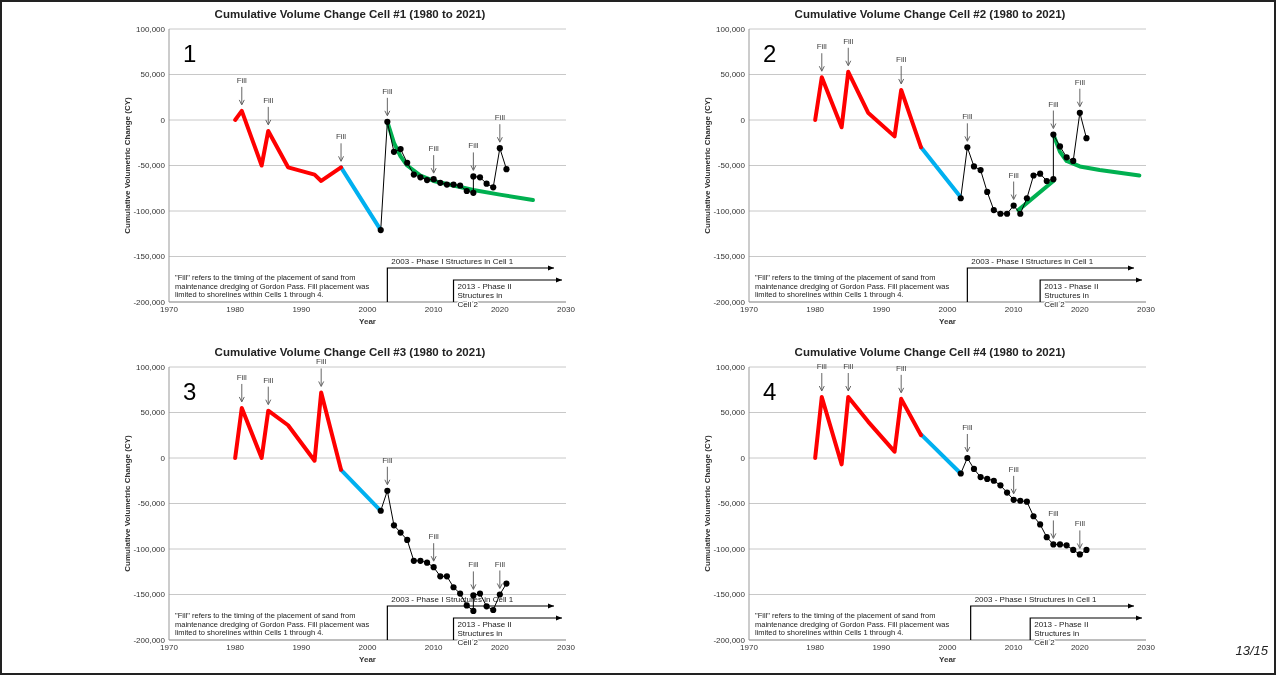  What do you see at coordinates (350, 352) in the screenshot?
I see `chart-title: Cumulative Volume Change Cell #3 (1980 to 2021)` at bounding box center [350, 352].